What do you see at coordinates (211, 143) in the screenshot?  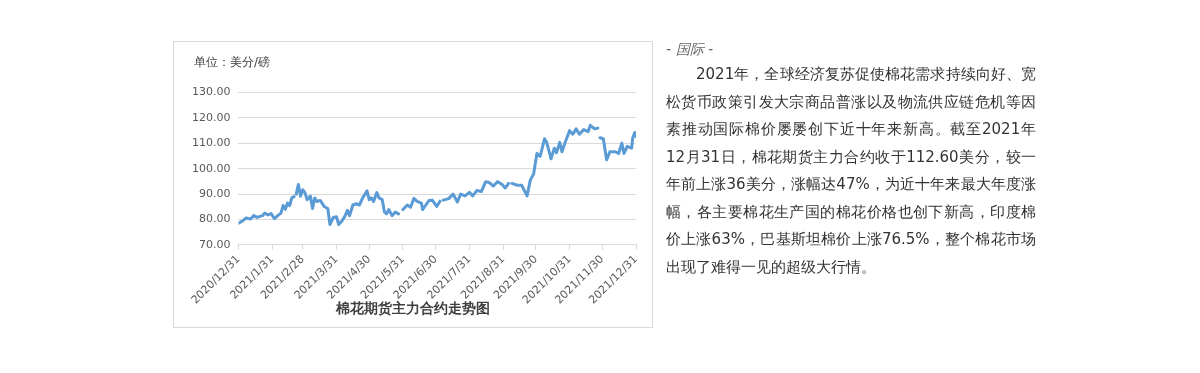 I see `y-tick-label: 110.00` at bounding box center [211, 143].